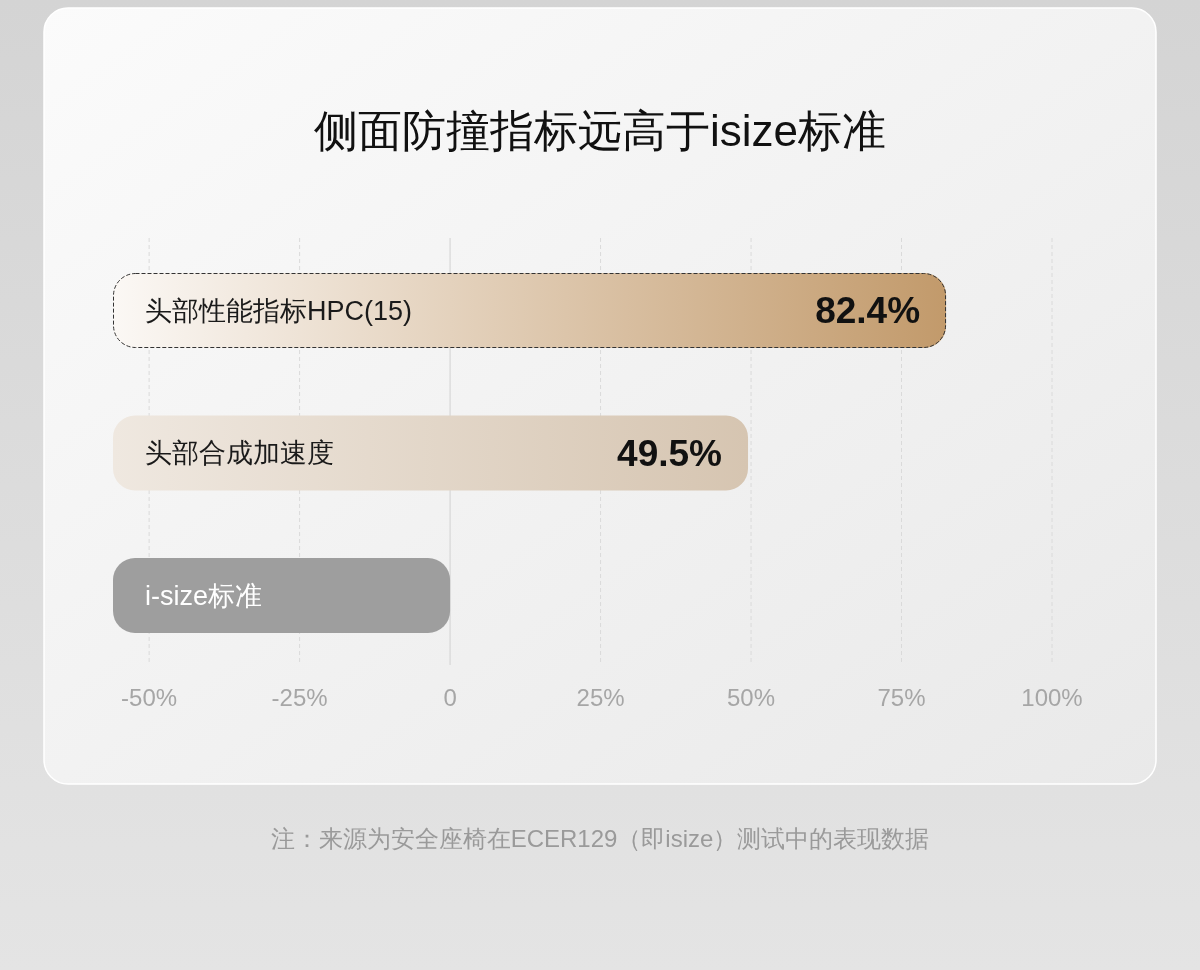 Image resolution: width=1200 pixels, height=970 pixels. Describe the element at coordinates (600, 130) in the screenshot. I see `title: 侧面防撞指标远高于isize标准` at that location.